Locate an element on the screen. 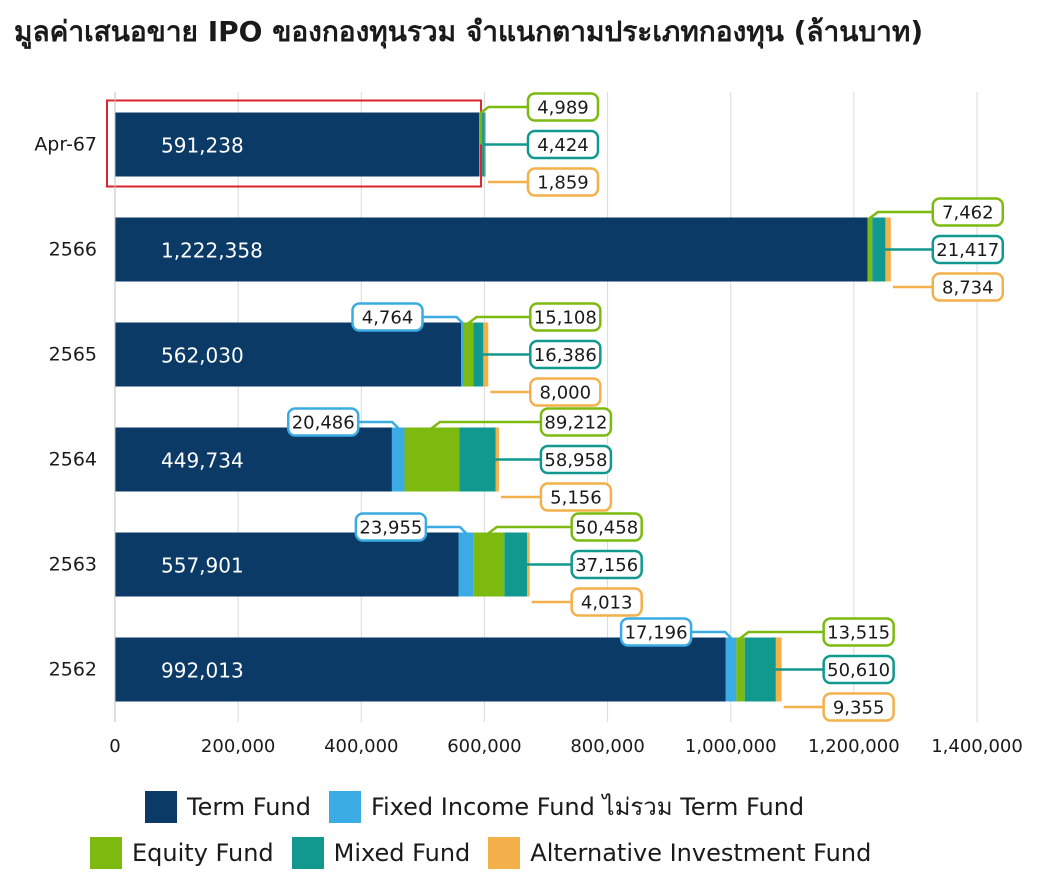 The height and width of the screenshot is (895, 1049). callout-equity: 89,212 is located at coordinates (521, 433).